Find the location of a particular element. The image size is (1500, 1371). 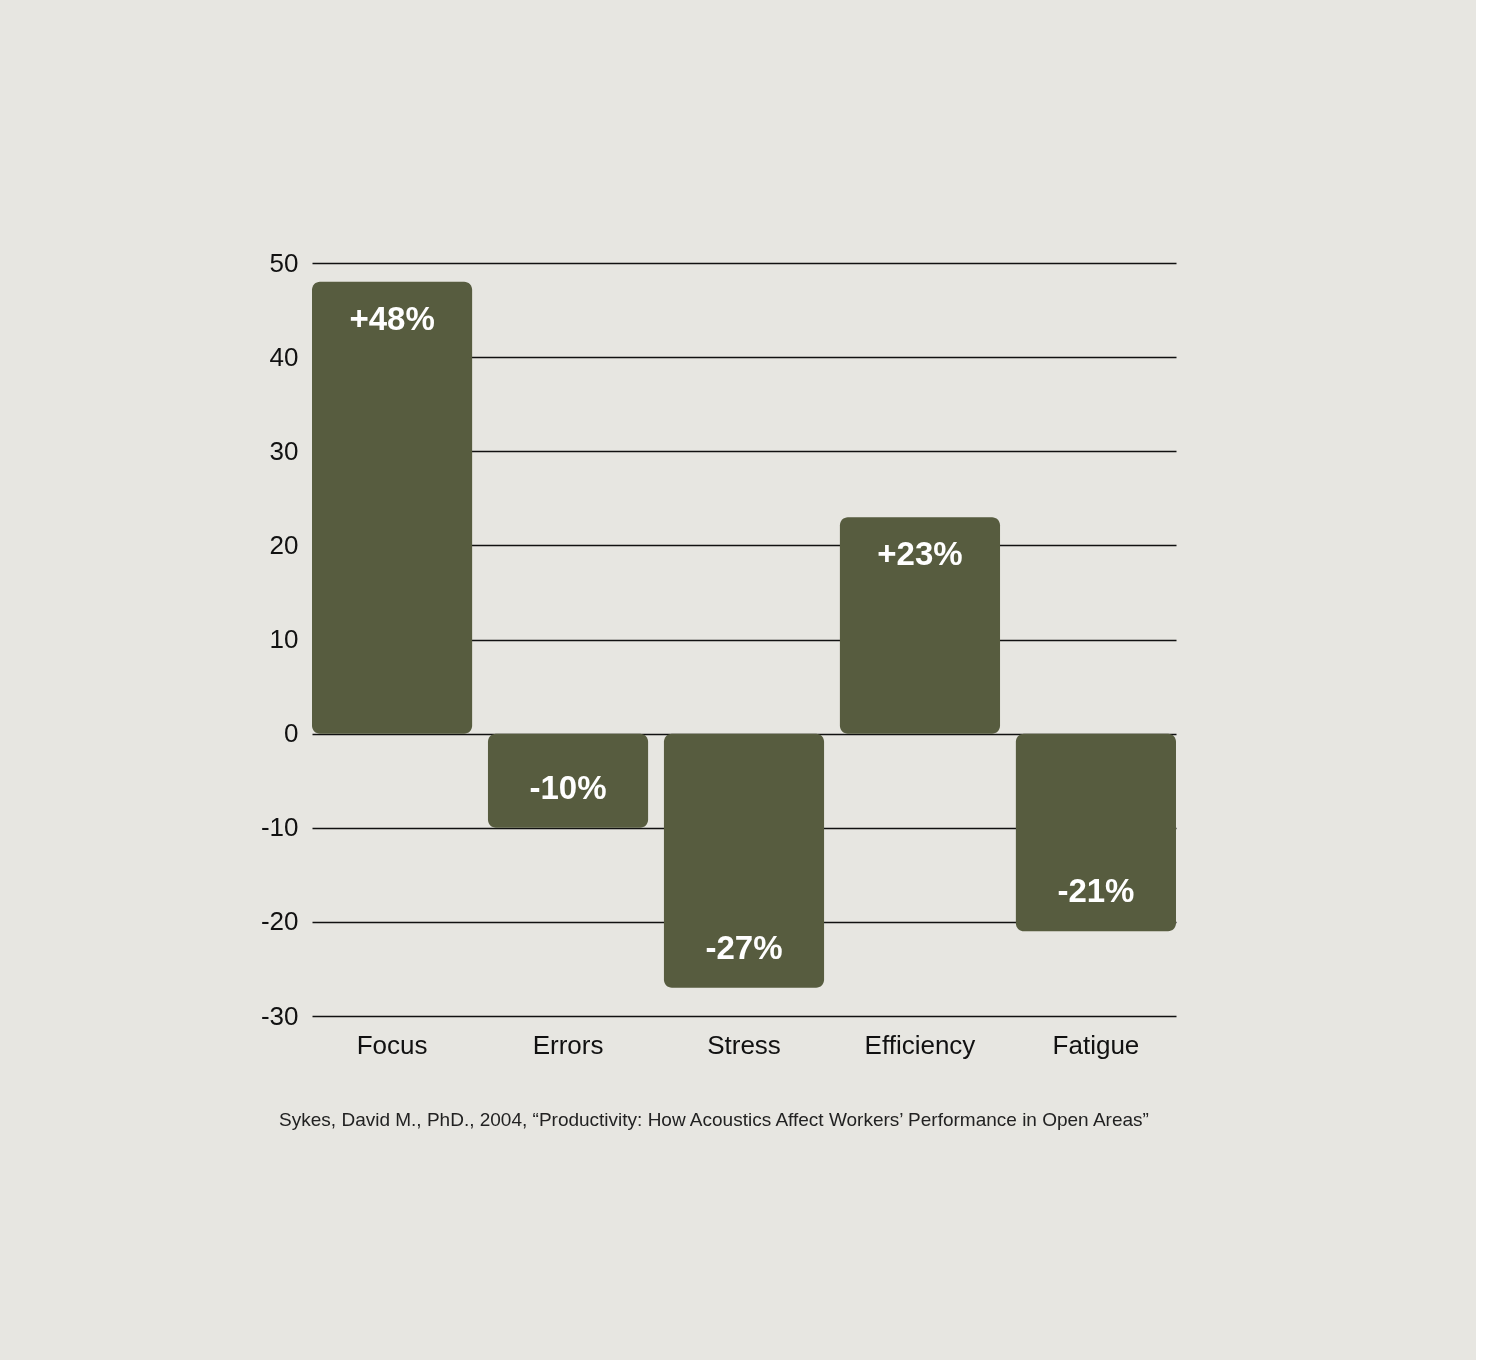

x-tick-label: Efficiency is located at coordinates (920, 1044).